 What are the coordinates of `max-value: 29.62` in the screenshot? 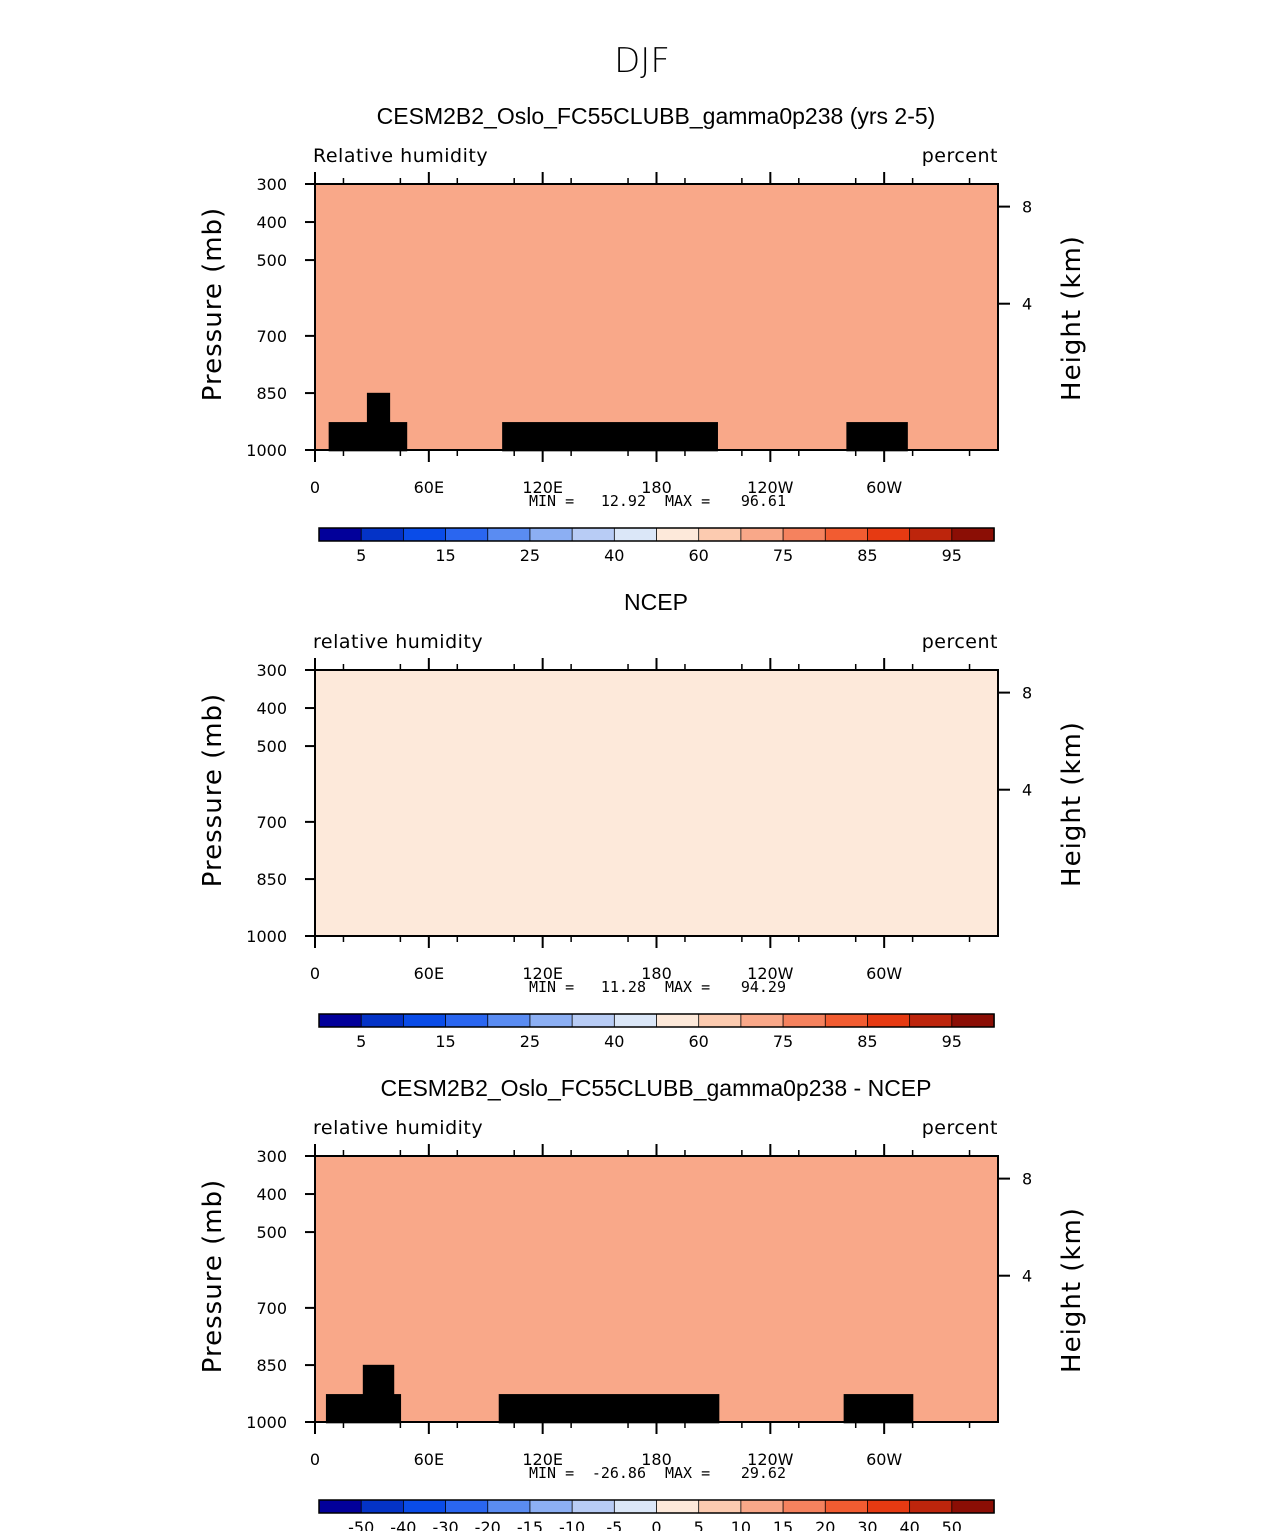 It's located at (763, 1473).